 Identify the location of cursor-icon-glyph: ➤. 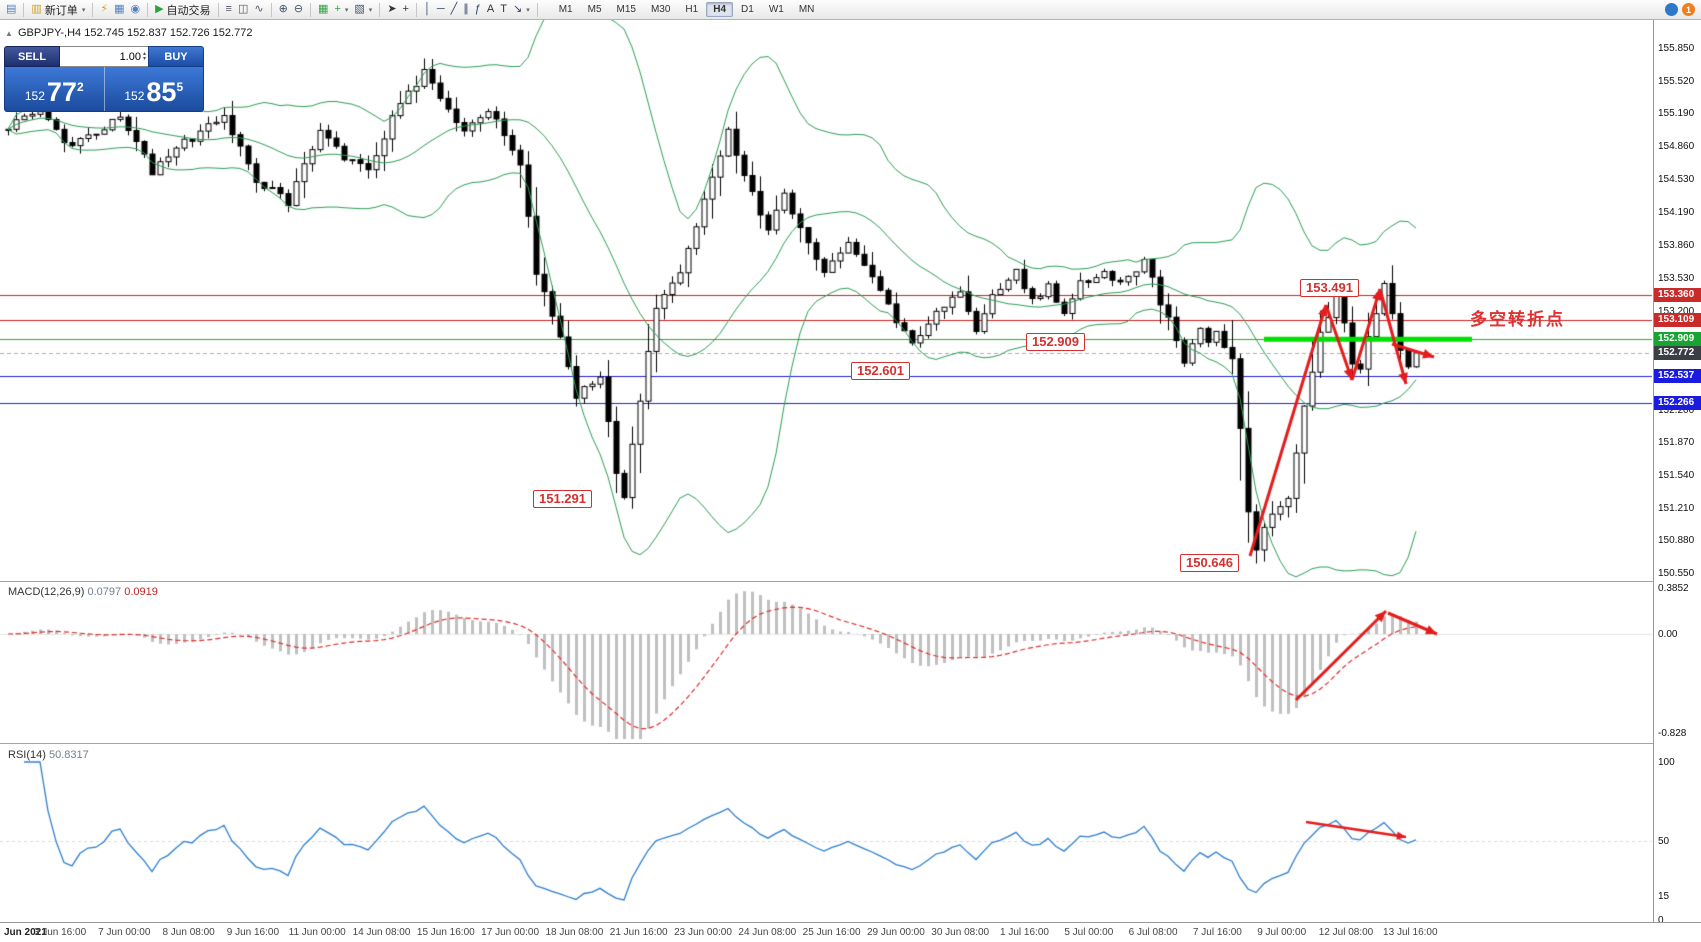
(392, 9).